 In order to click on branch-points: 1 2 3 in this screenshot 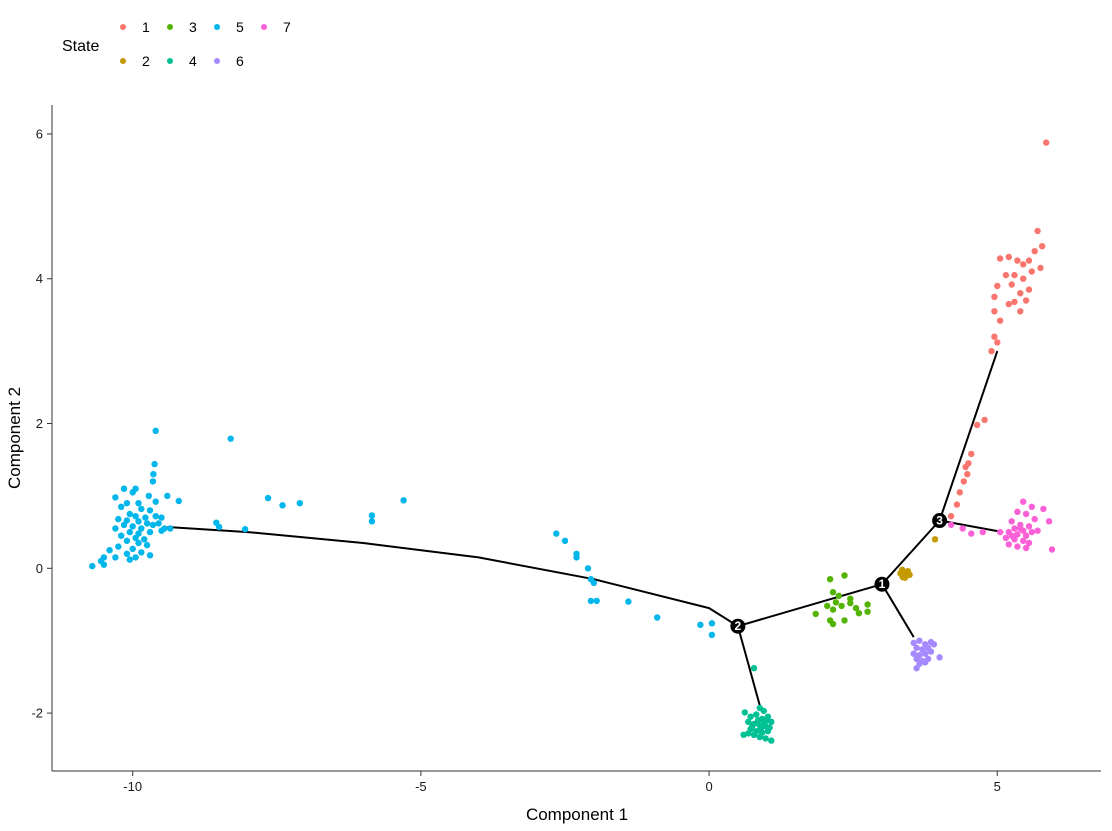, I will do `click(839, 573)`.